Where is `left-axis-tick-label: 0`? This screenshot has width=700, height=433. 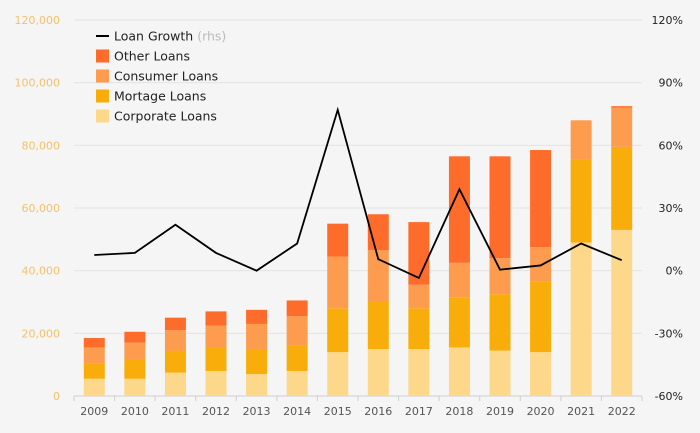
left-axis-tick-label: 0 is located at coordinates (56, 396).